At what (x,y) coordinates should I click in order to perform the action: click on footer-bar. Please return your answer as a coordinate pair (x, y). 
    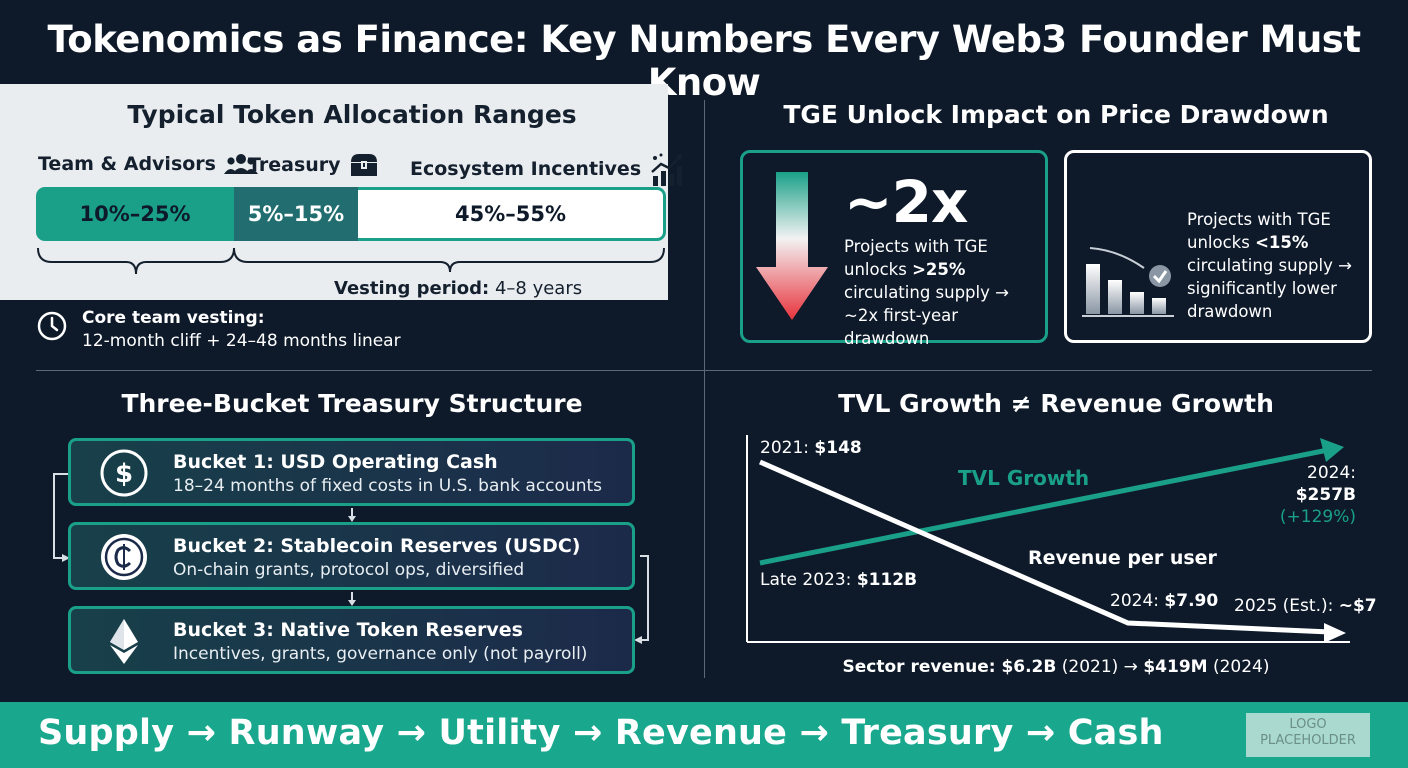
    Looking at the image, I should click on (704, 735).